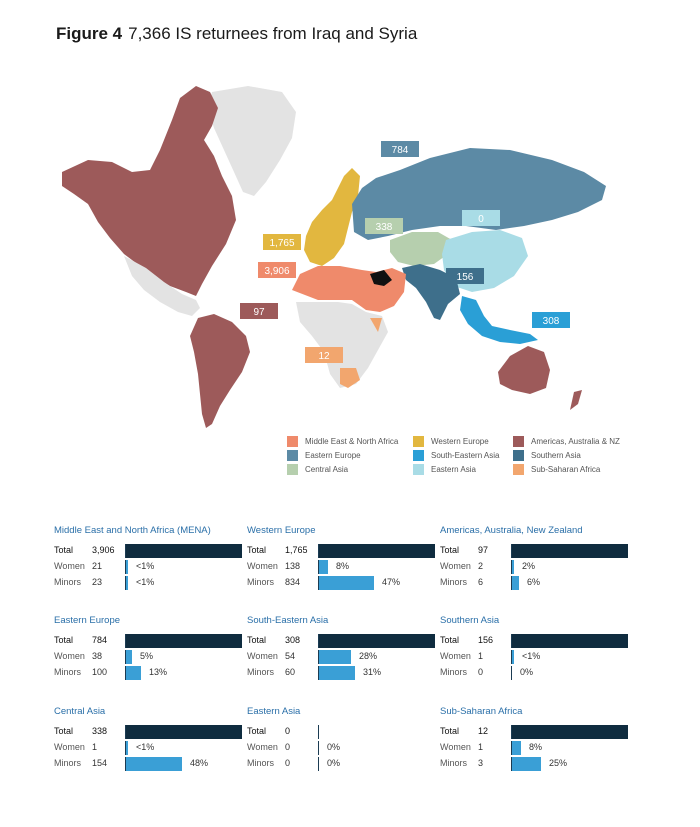 This screenshot has height=827, width=700. I want to click on panel-title: Sub-Saharan Africa, so click(481, 711).